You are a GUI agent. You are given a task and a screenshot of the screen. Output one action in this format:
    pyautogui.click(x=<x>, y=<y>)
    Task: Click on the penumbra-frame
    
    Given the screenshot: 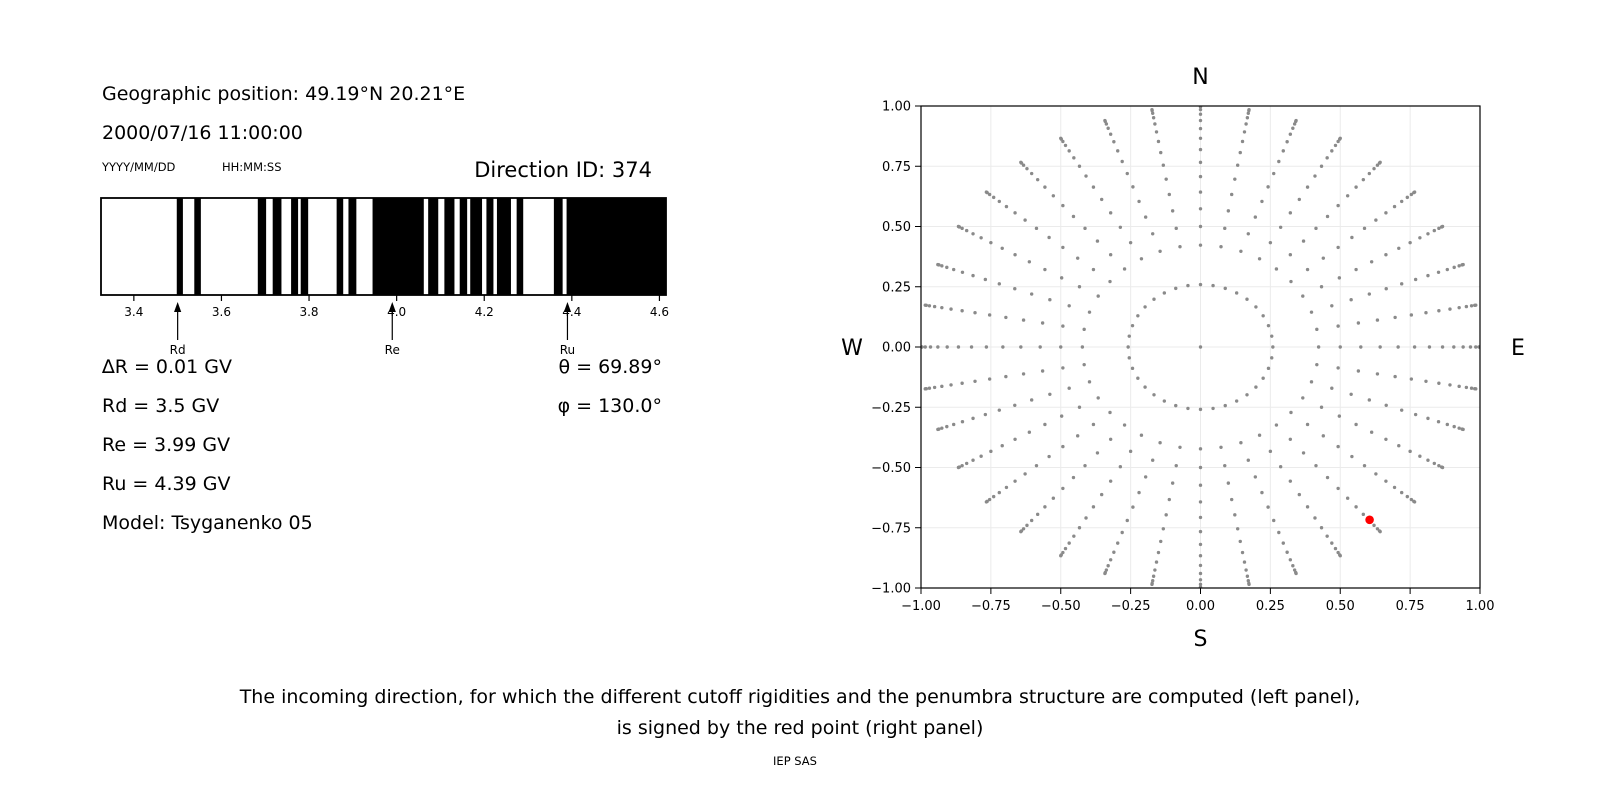 What is the action you would take?
    pyautogui.click(x=383, y=246)
    